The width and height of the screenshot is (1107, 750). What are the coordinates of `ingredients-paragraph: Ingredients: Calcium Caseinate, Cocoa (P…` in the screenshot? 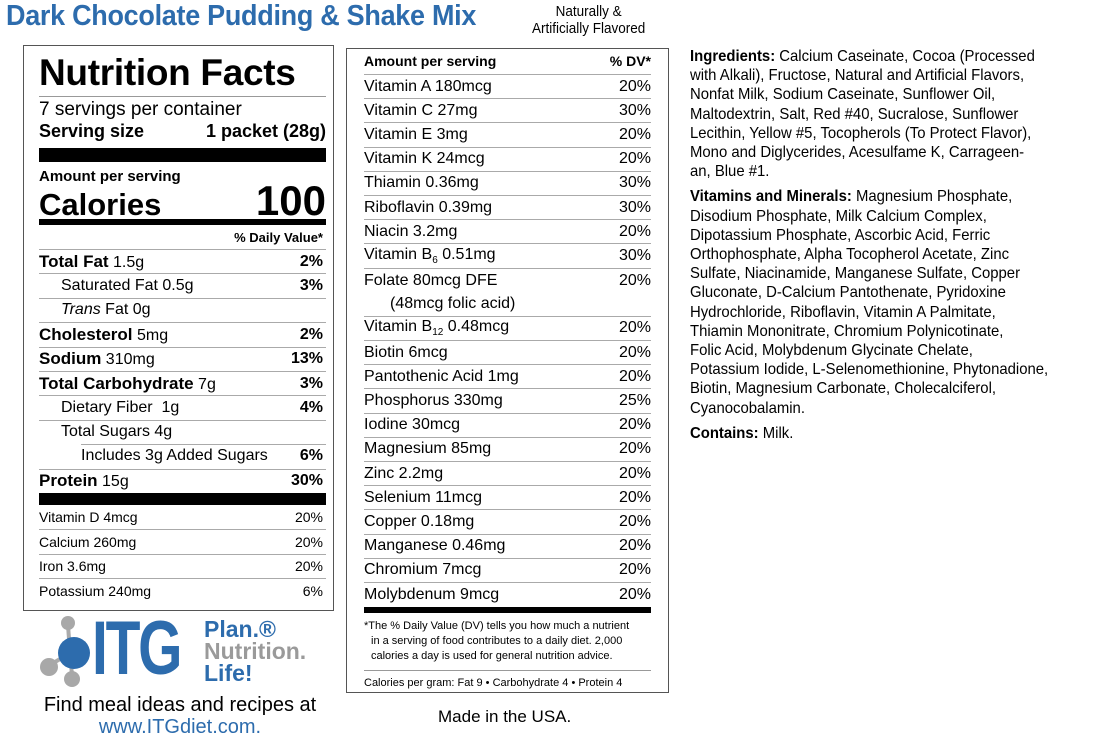 It's located at (869, 114).